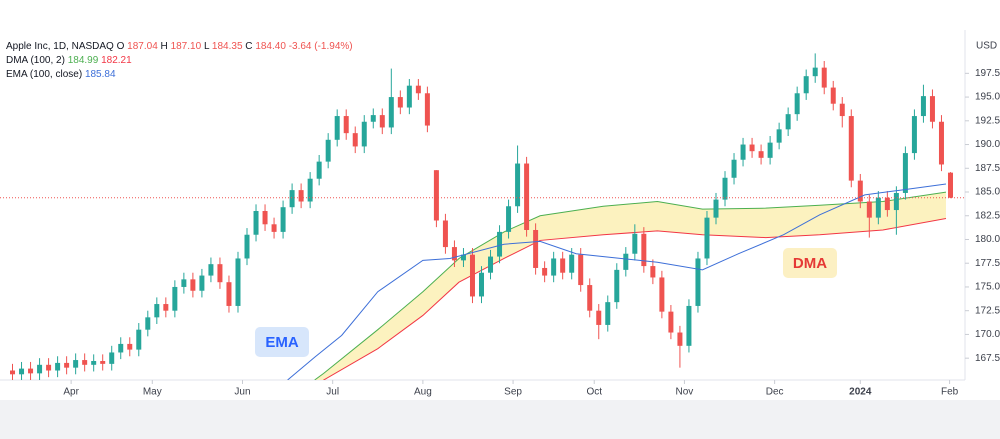 Image resolution: width=1000 pixels, height=439 pixels. Describe the element at coordinates (142, 46) in the screenshot. I see `open: 187.04` at that location.